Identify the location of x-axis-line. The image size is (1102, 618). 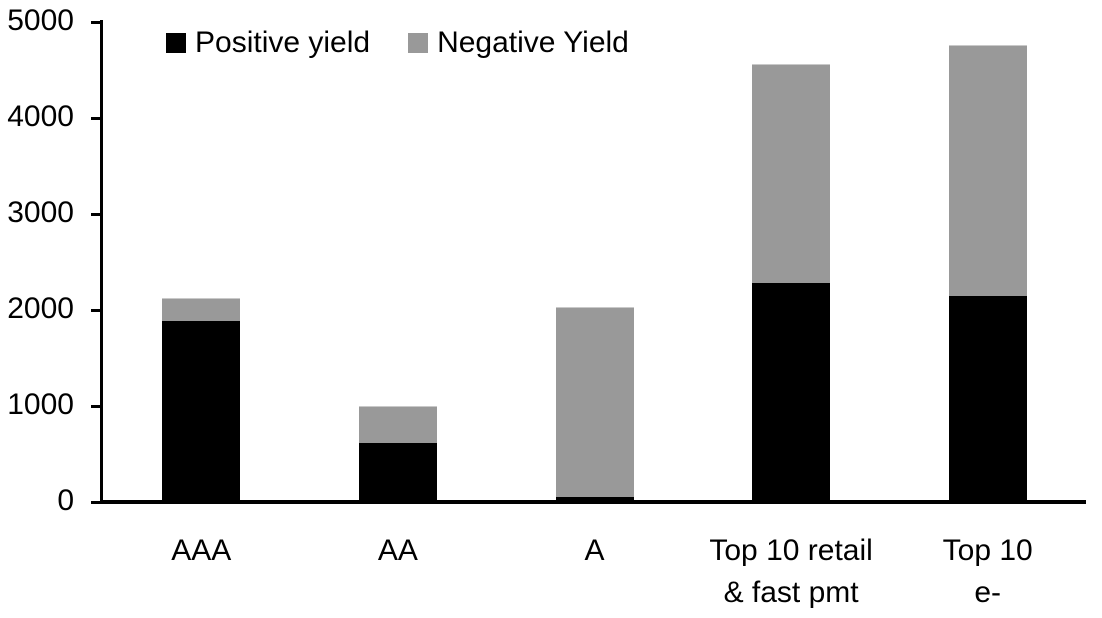
(593, 502).